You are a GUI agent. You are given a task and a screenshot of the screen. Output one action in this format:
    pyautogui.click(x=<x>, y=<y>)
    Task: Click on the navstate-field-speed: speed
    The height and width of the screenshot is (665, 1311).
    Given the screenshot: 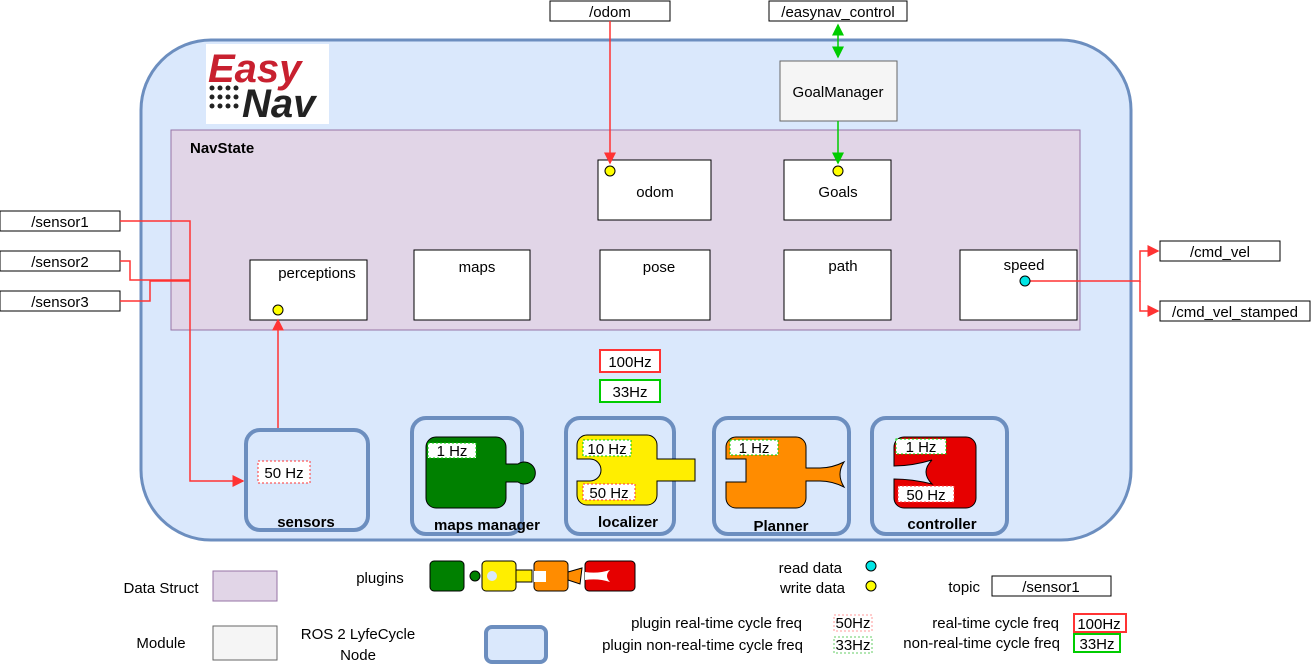 What is the action you would take?
    pyautogui.click(x=1018, y=285)
    